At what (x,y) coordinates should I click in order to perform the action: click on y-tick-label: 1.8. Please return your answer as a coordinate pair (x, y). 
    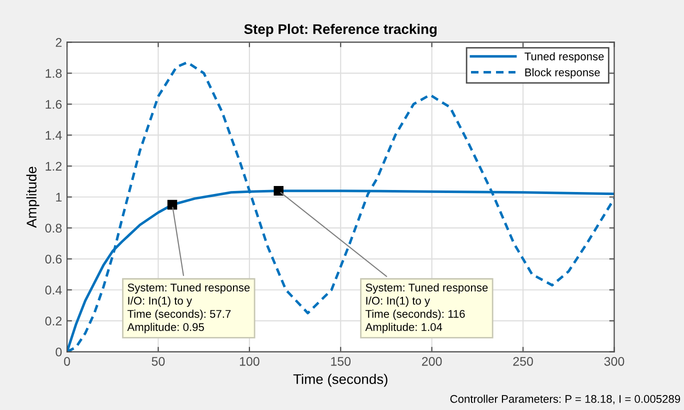
    Looking at the image, I should click on (54, 73).